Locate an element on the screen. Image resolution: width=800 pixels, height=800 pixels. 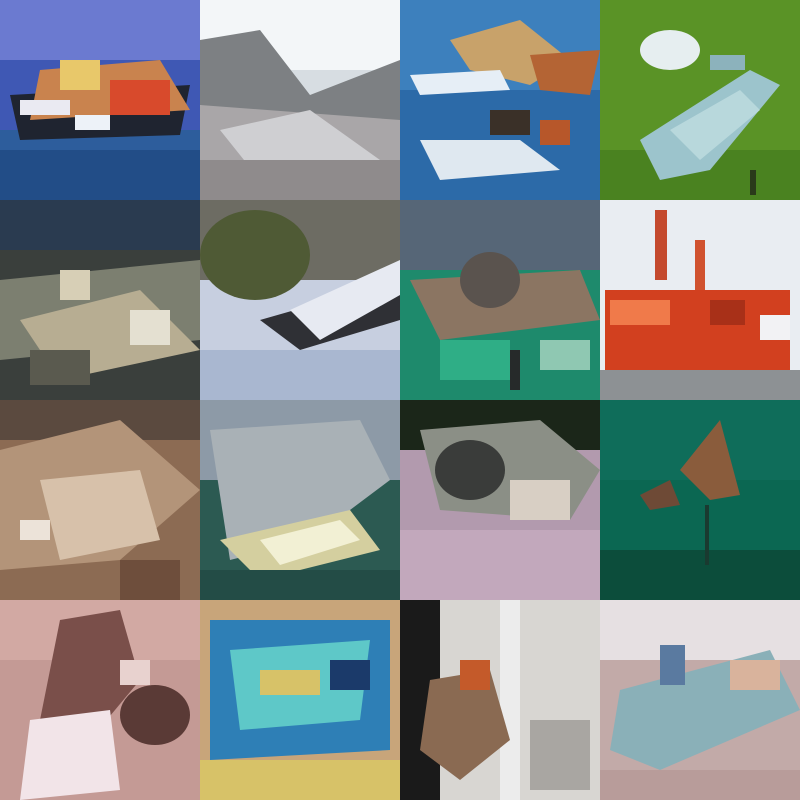
ship-on-water-image is located at coordinates (100, 100).